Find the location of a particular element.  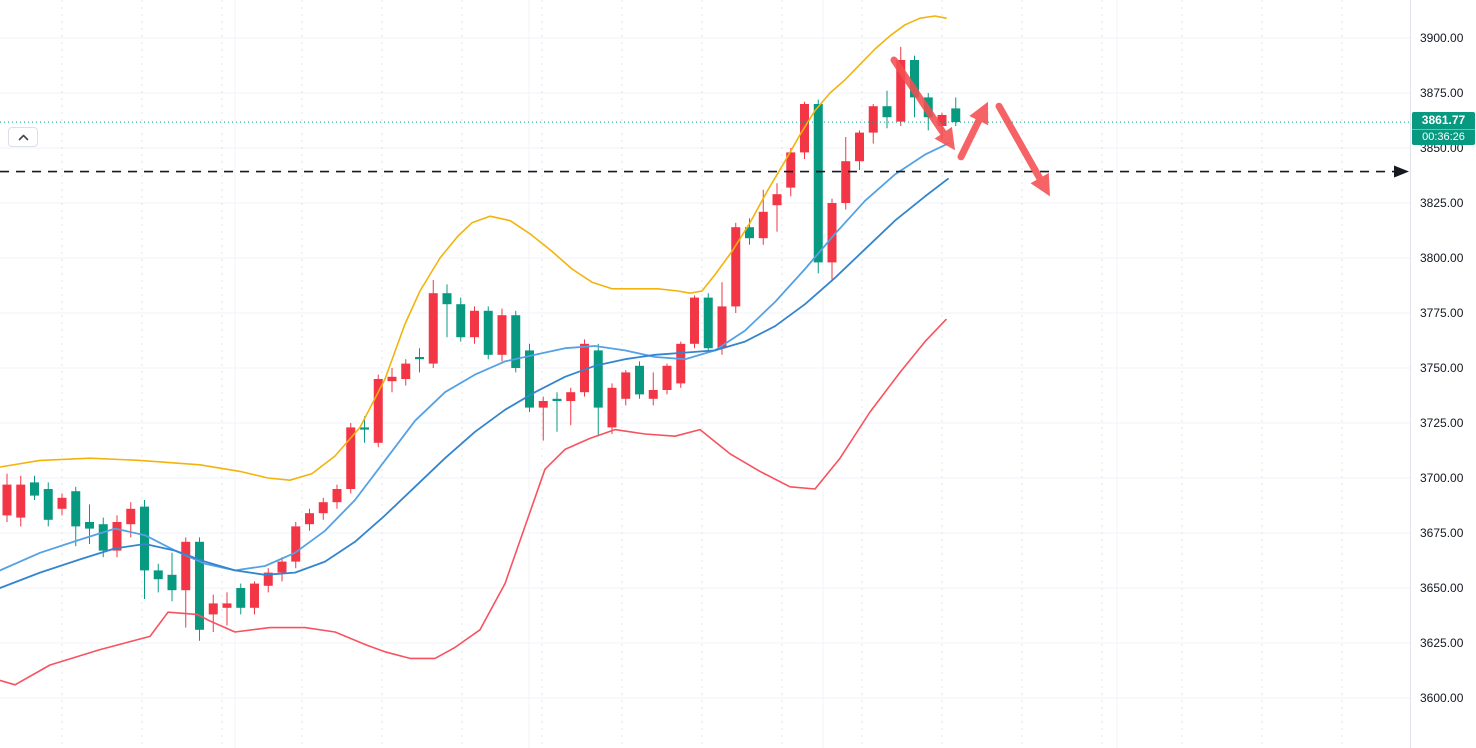

price-tick-label: 3625.00 is located at coordinates (1442, 643).